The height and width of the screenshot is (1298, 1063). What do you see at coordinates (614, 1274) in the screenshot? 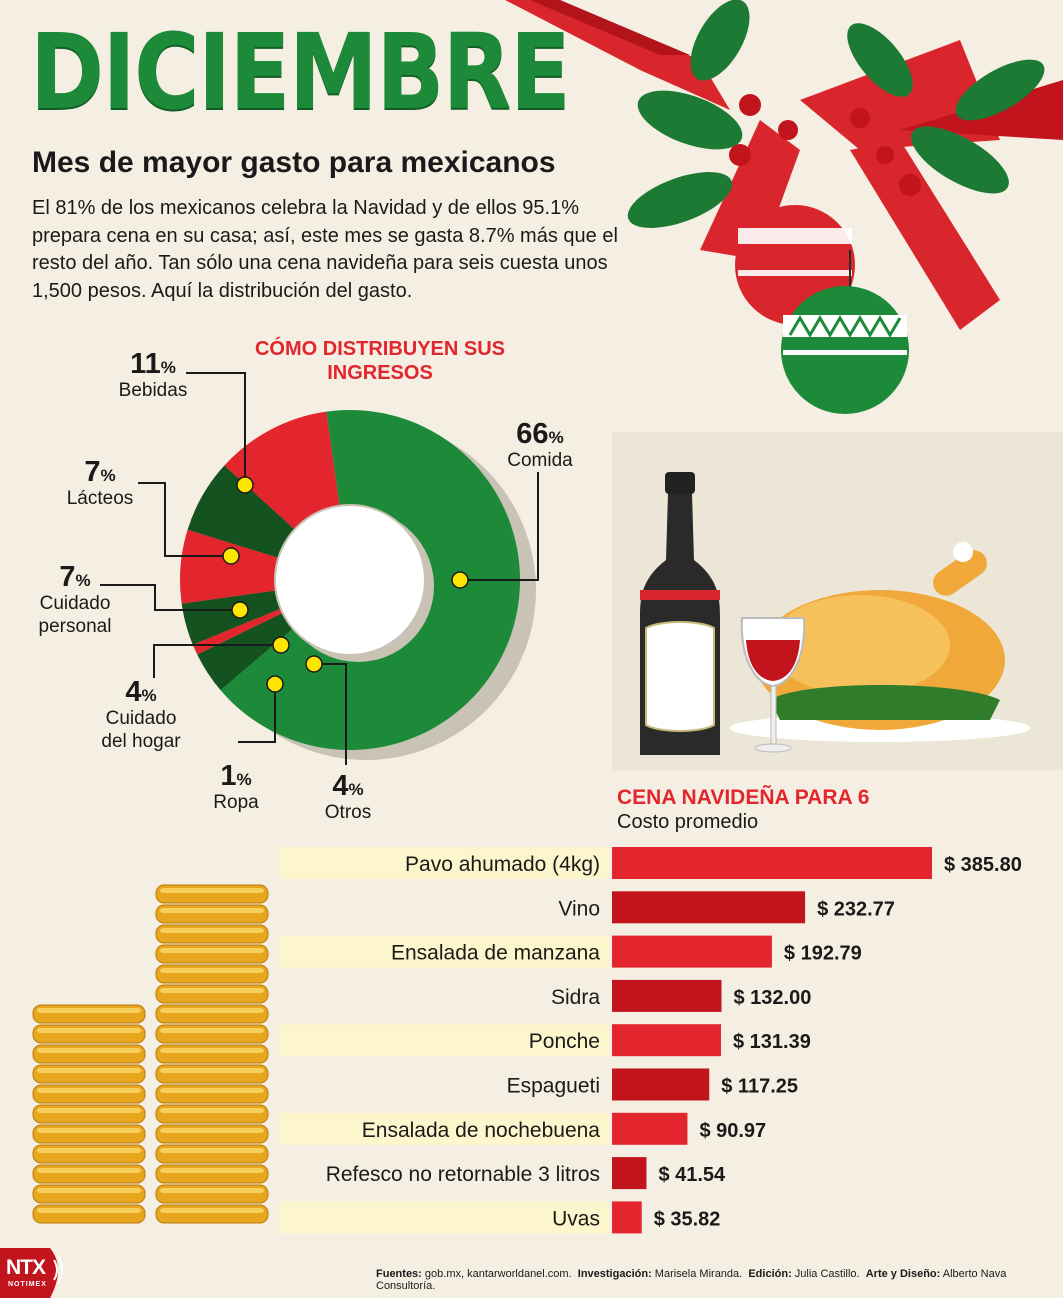
I see `research-label: Investigación:` at bounding box center [614, 1274].